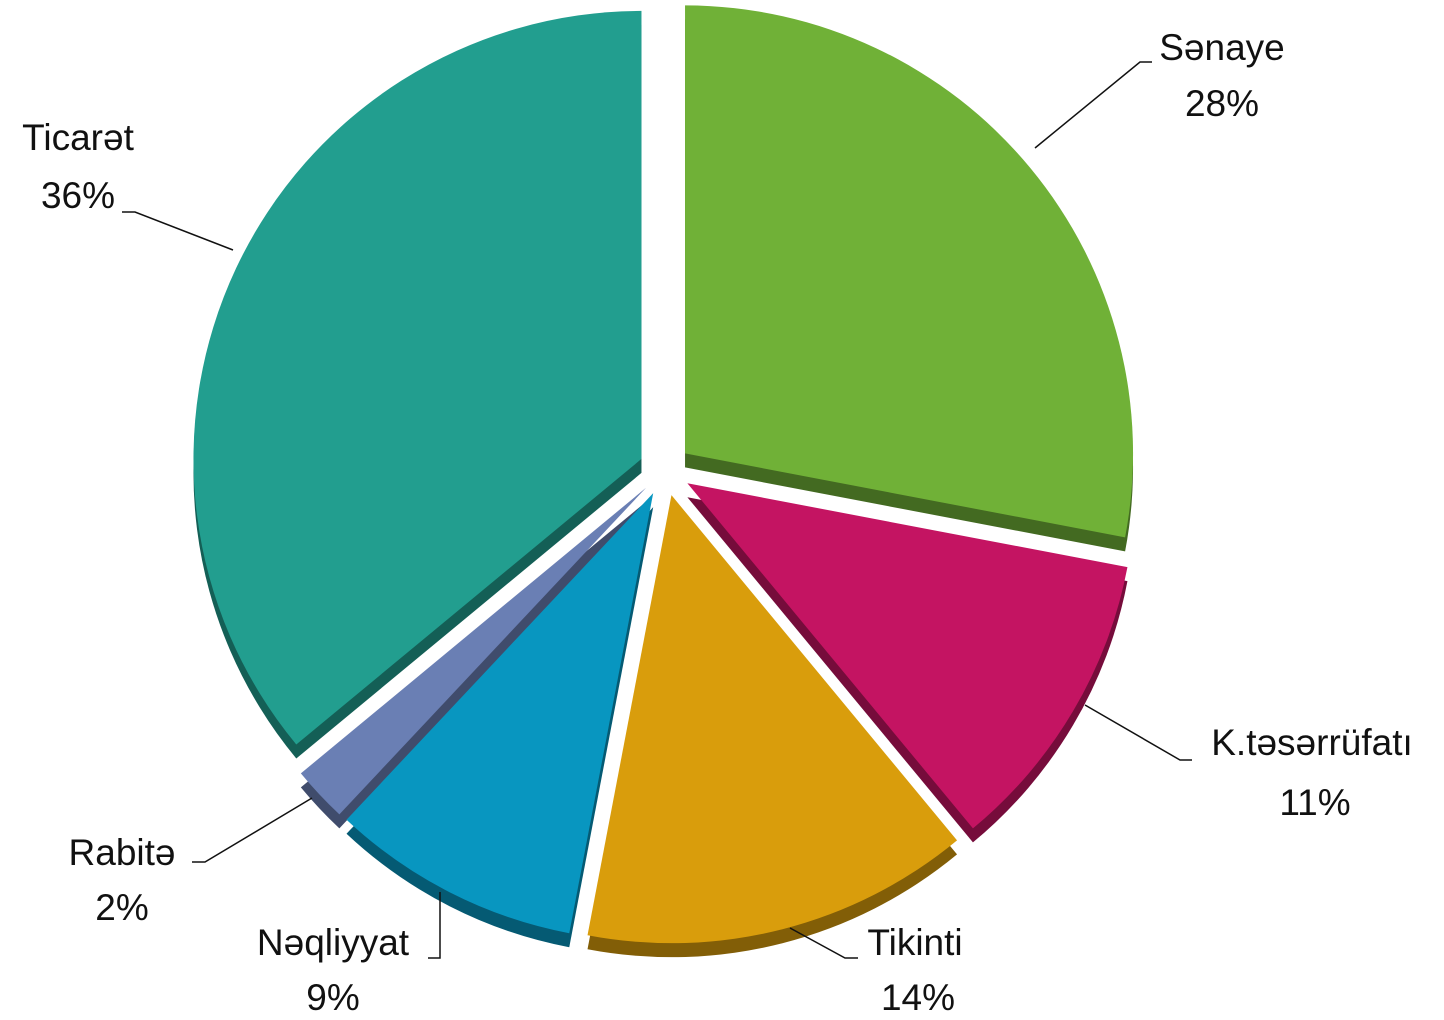 The image size is (1444, 1020). What do you see at coordinates (1222, 103) in the screenshot?
I see `value-label: 28%` at bounding box center [1222, 103].